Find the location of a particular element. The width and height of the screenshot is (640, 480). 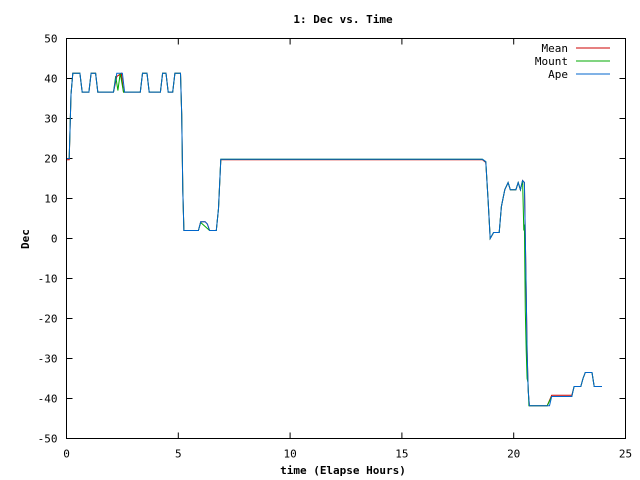

y-tick-label: 50 is located at coordinates (50, 39).